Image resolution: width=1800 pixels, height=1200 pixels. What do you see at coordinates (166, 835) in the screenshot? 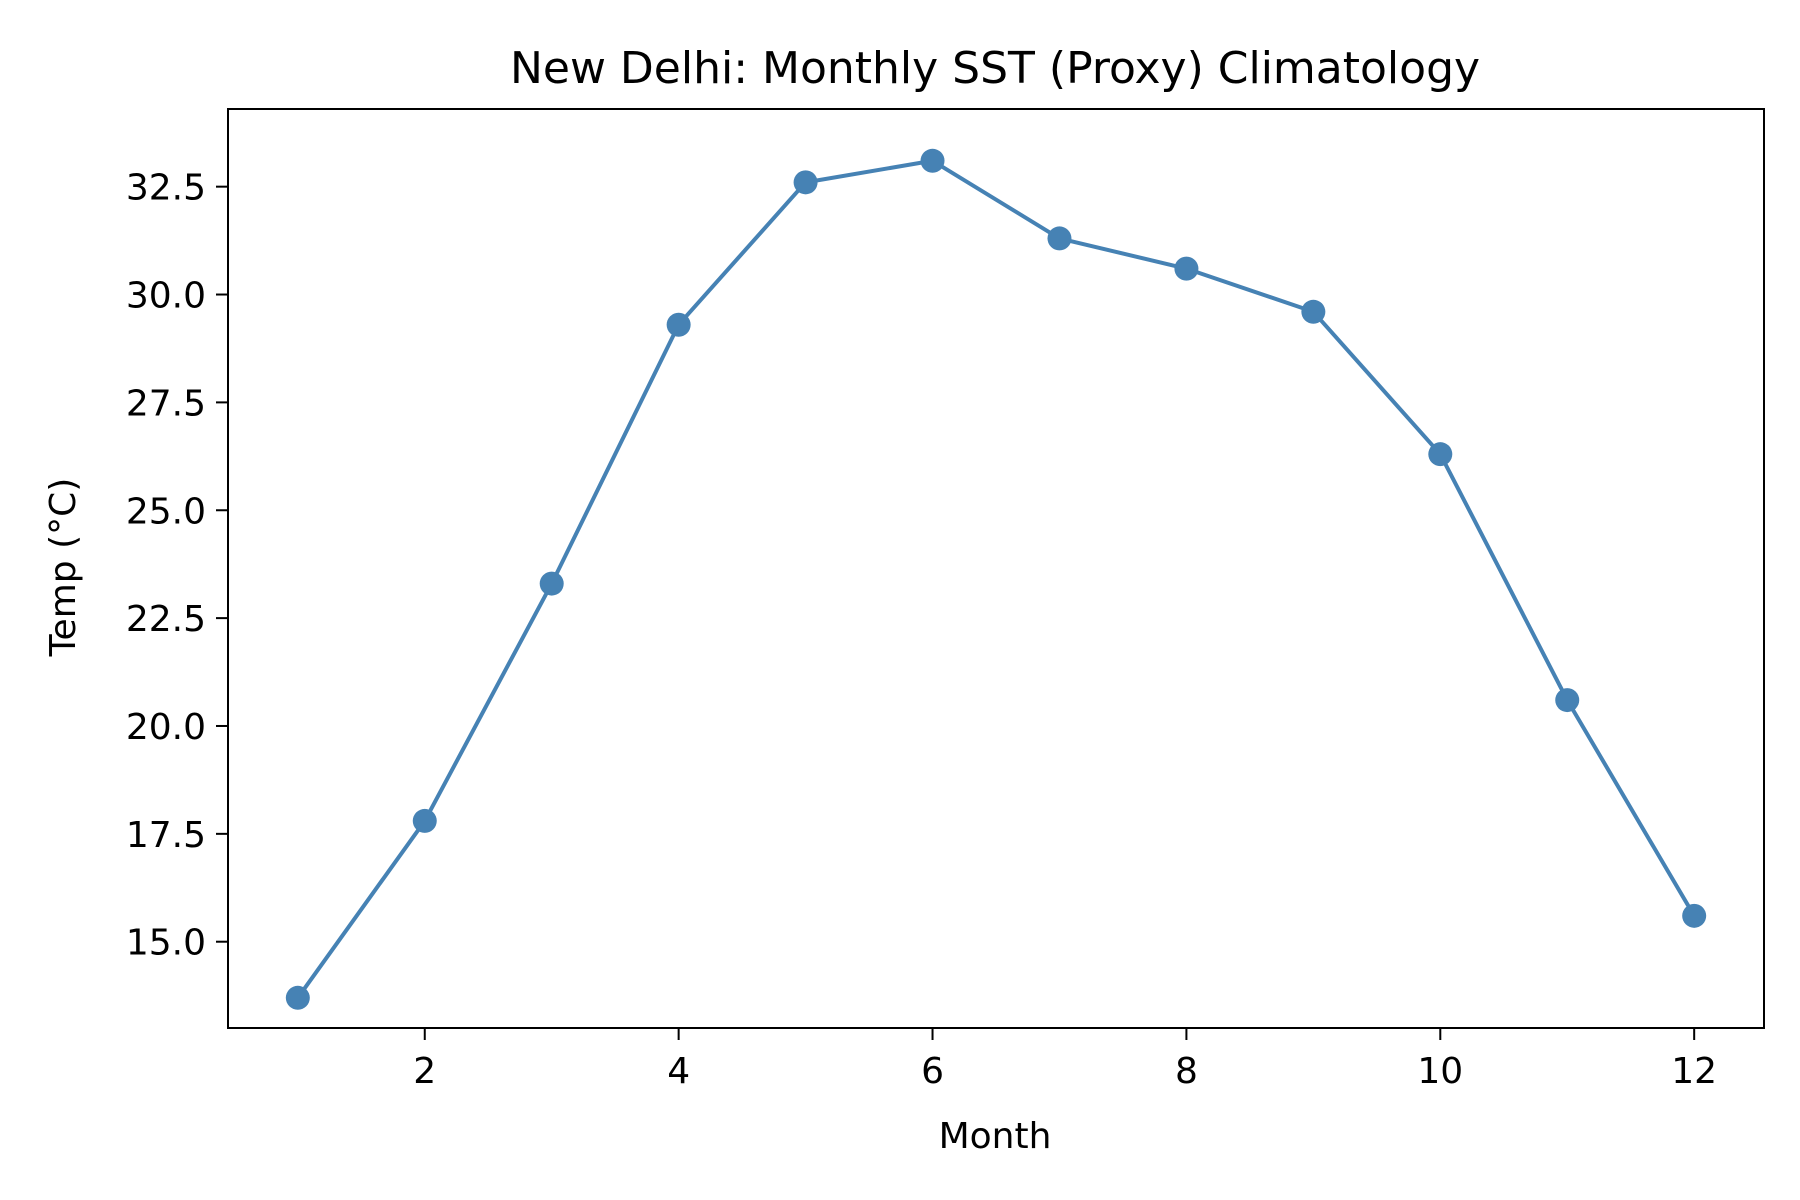
I see `y-tick-label: 17.5` at bounding box center [166, 835].